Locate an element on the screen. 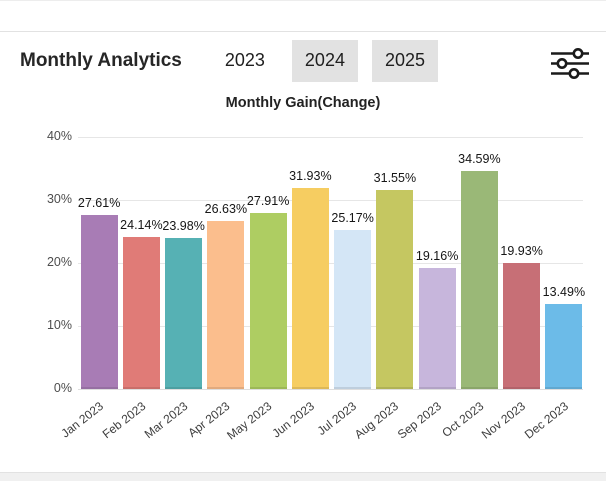 This screenshot has width=606, height=481. x-tick-label: Dec 2023 is located at coordinates (546, 420).